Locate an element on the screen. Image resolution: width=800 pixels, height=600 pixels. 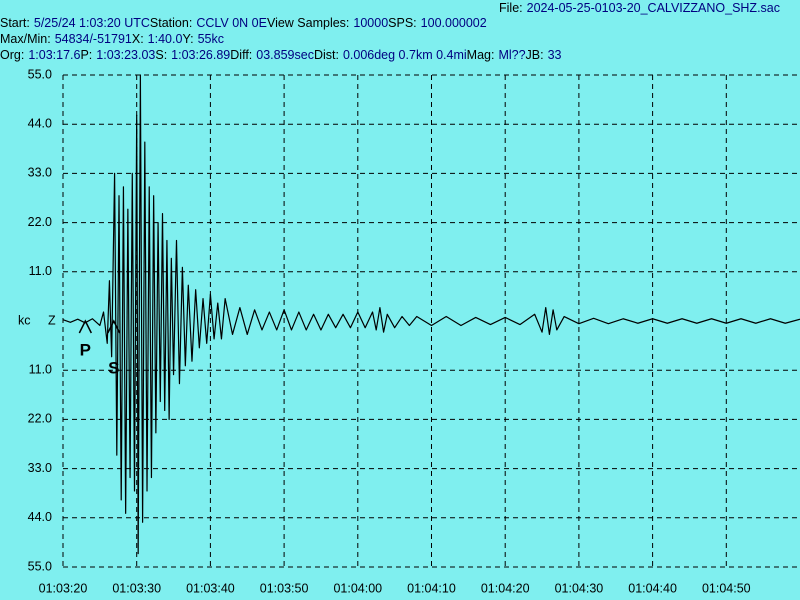
header-label: X: is located at coordinates (138, 39).